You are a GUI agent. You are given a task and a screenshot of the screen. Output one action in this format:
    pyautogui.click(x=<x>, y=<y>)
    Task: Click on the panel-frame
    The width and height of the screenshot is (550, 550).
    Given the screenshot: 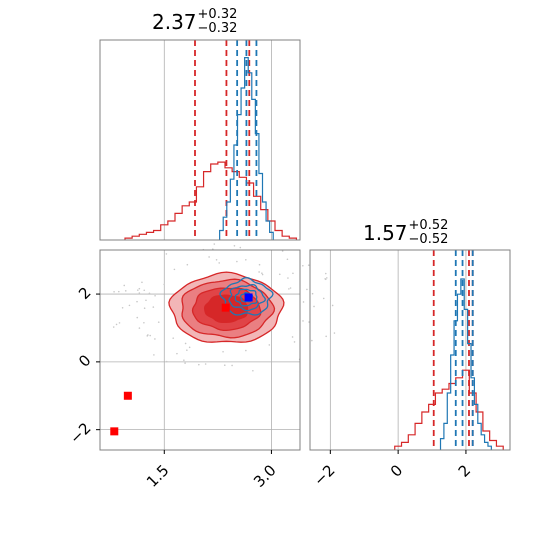 What is the action you would take?
    pyautogui.click(x=410, y=350)
    